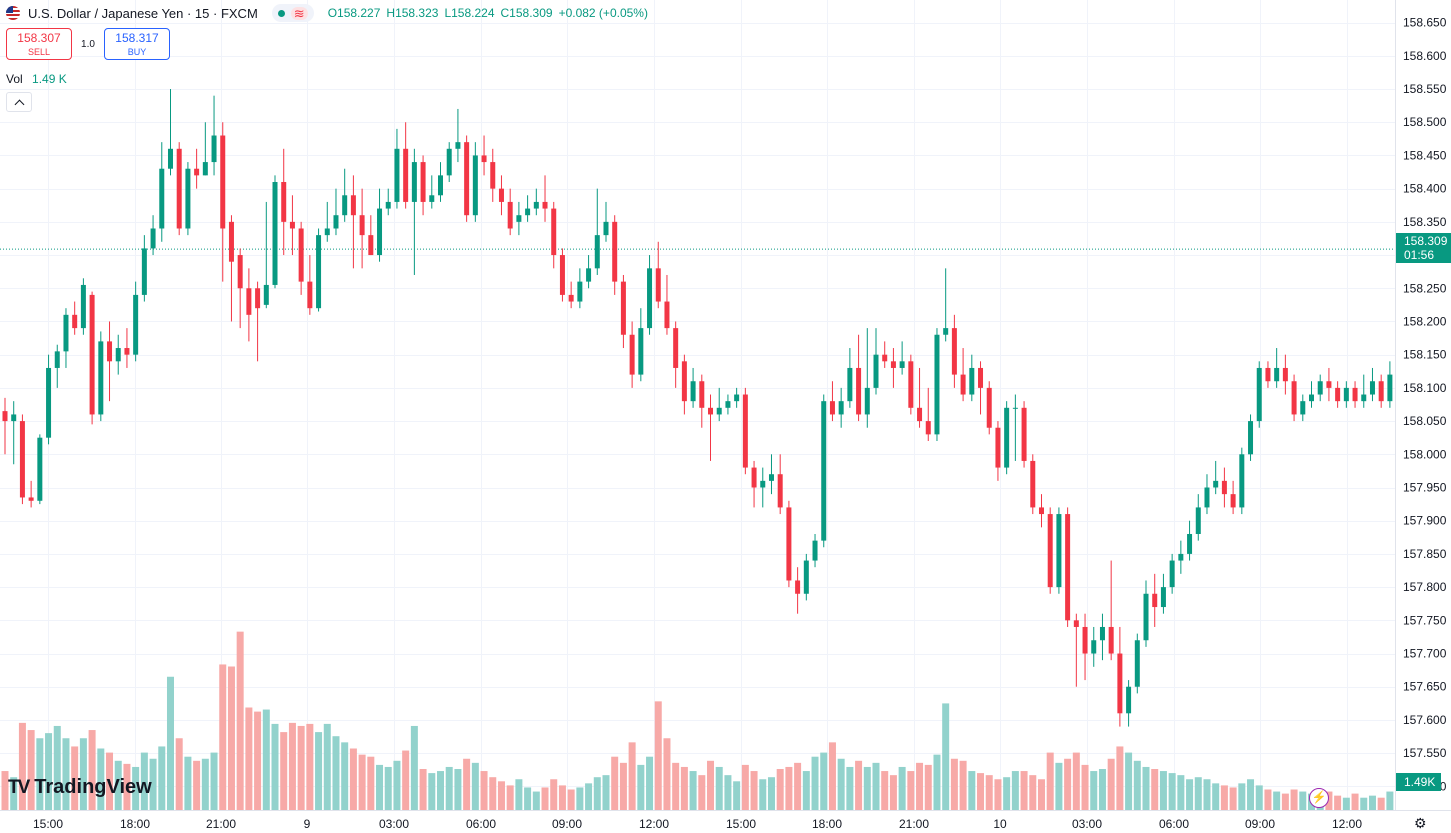 This screenshot has height=833, width=1451. Describe the element at coordinates (39, 44) in the screenshot. I see `sell-button: 158.307 SELL` at that location.